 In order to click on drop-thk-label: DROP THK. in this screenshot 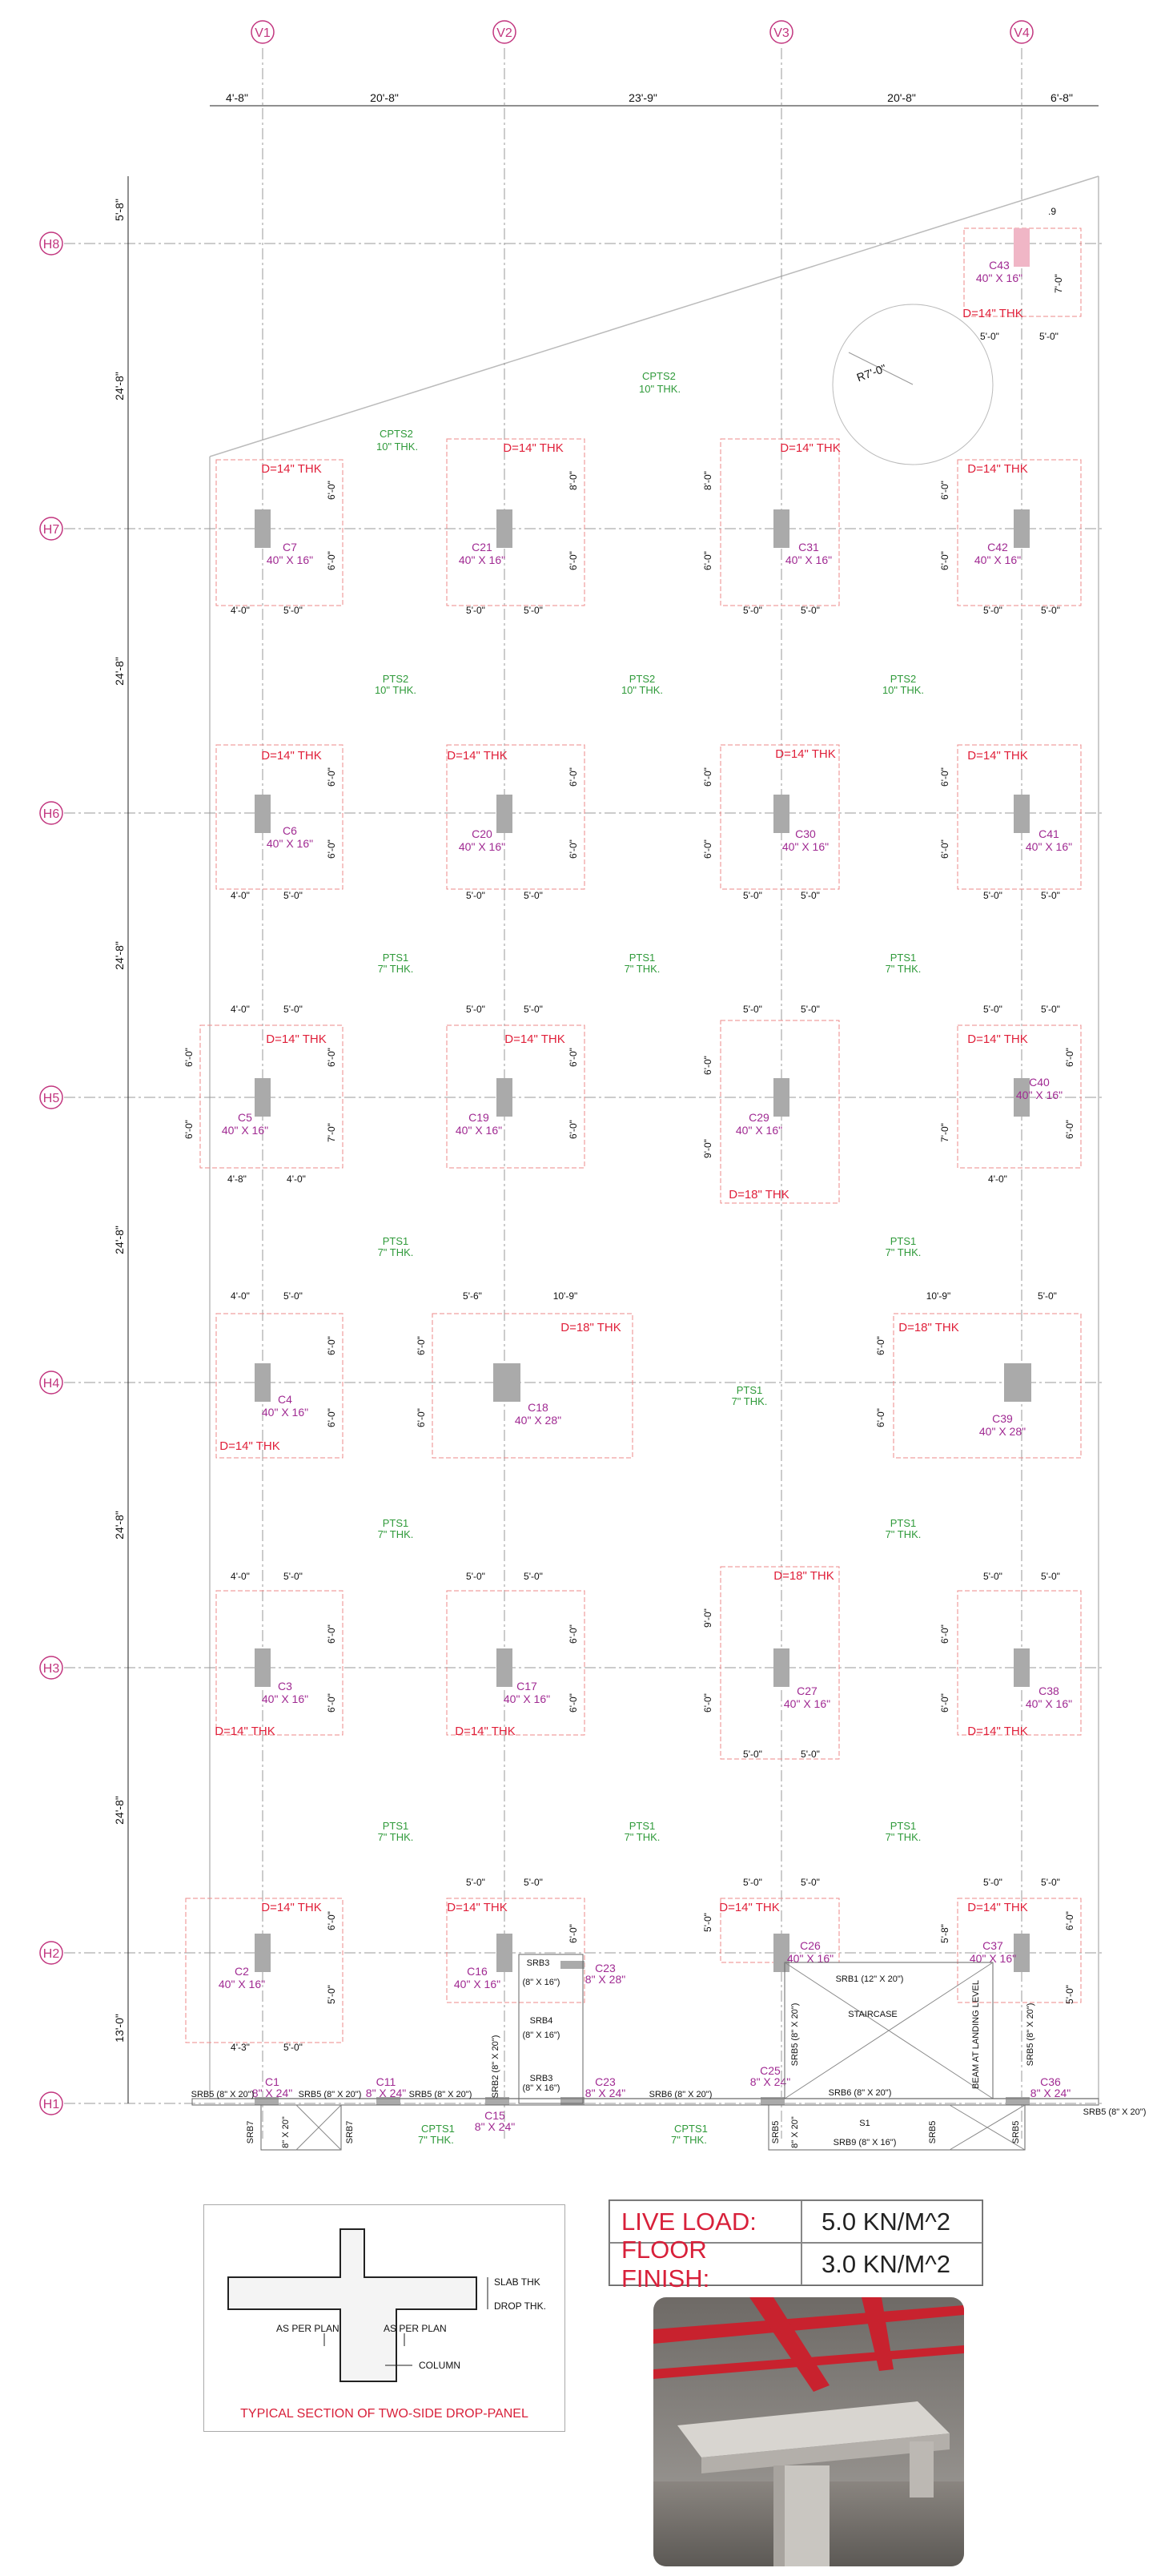, I will do `click(520, 2306)`.